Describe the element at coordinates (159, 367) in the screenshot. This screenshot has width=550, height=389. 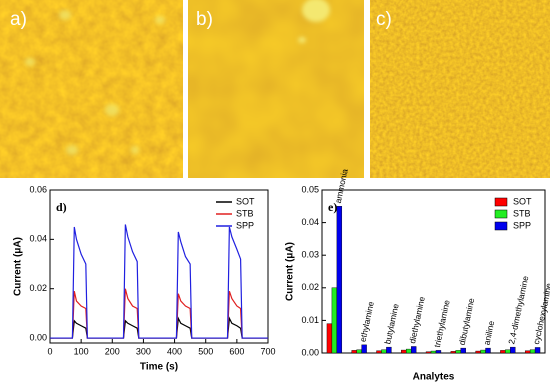
I see `x-axis-label: Time (s)` at that location.